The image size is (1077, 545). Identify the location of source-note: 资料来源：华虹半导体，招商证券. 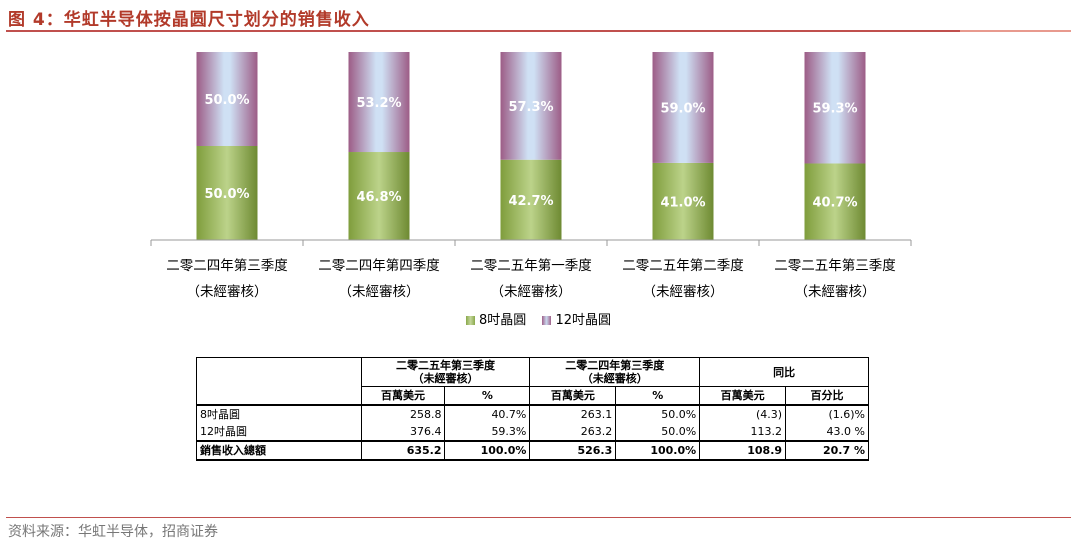
(113, 532).